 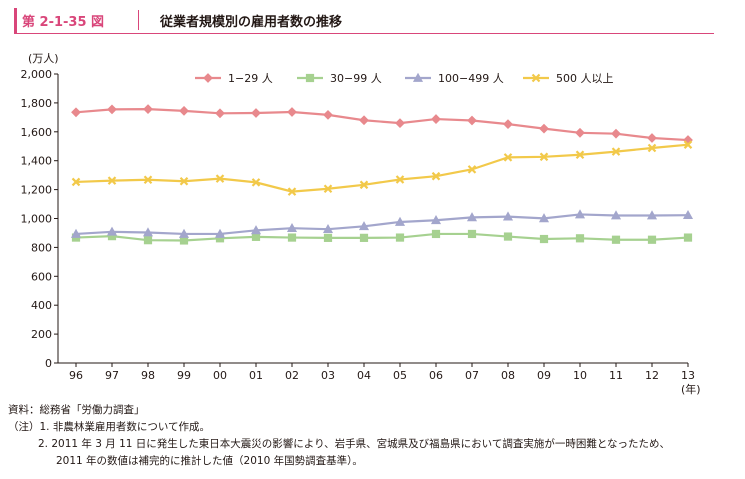 What do you see at coordinates (41, 334) in the screenshot?
I see `y-tick-label: 200` at bounding box center [41, 334].